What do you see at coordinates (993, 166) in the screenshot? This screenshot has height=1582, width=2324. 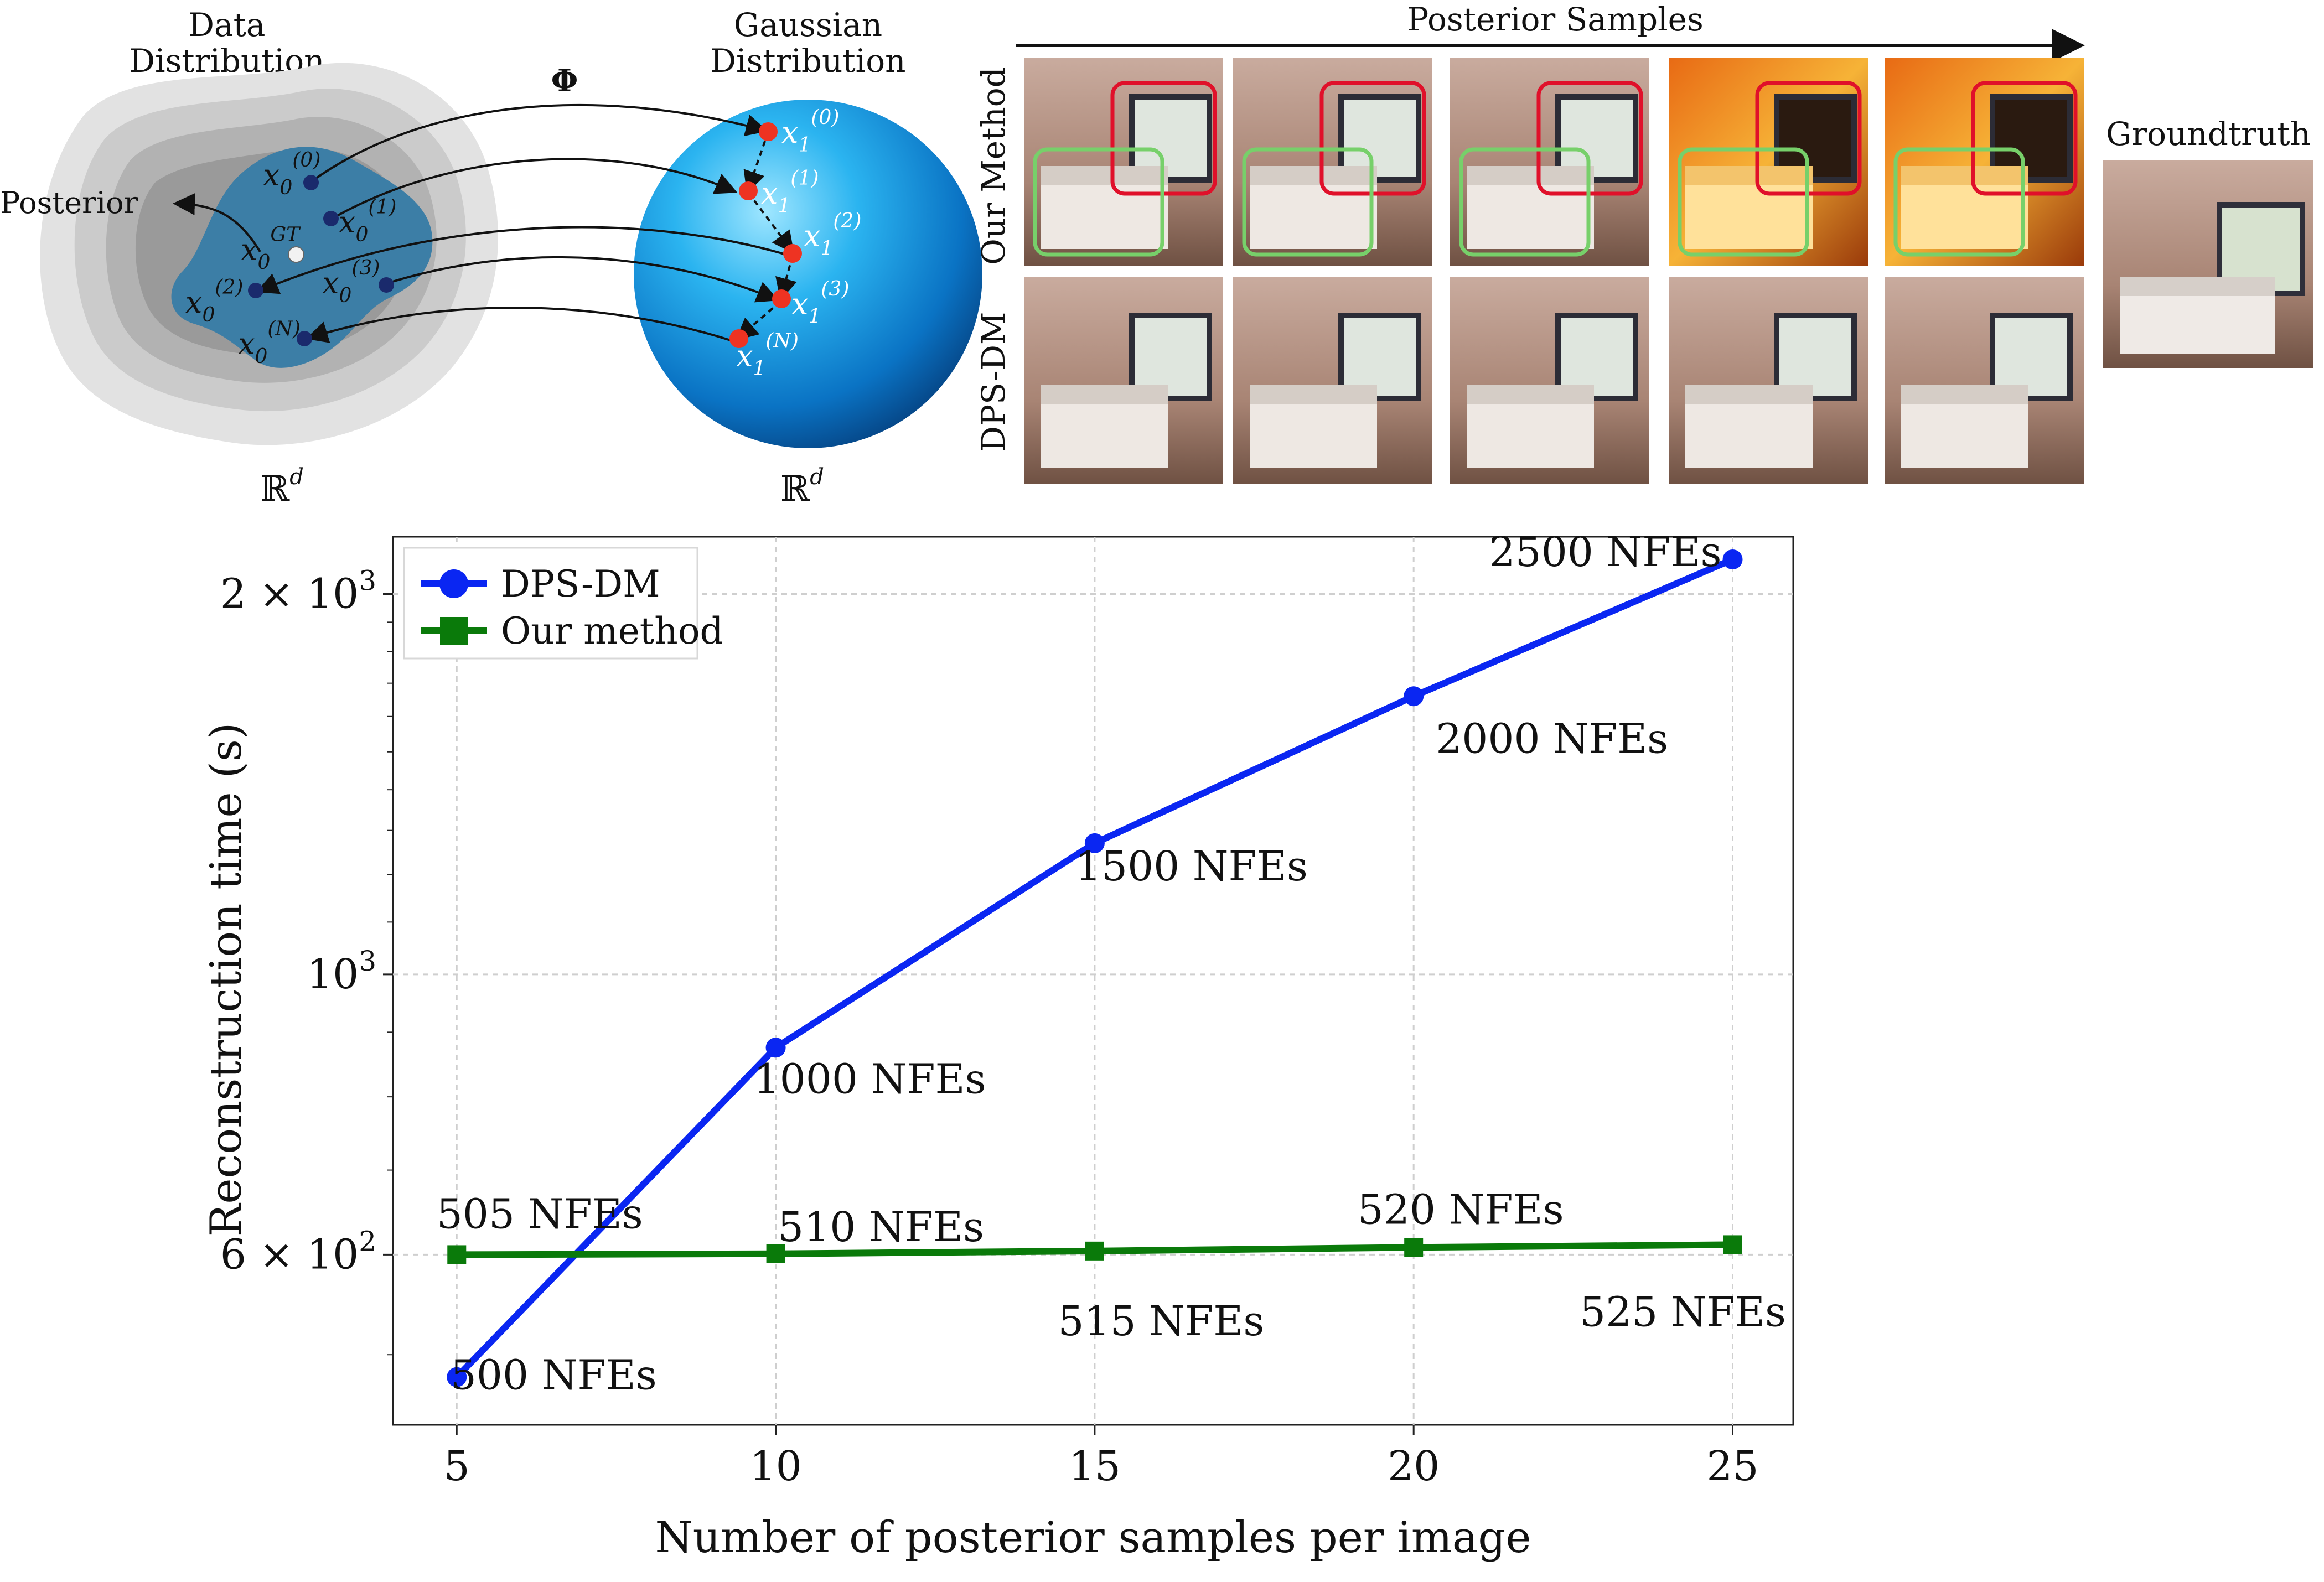 I see `row-label-our-method: Our Method` at bounding box center [993, 166].